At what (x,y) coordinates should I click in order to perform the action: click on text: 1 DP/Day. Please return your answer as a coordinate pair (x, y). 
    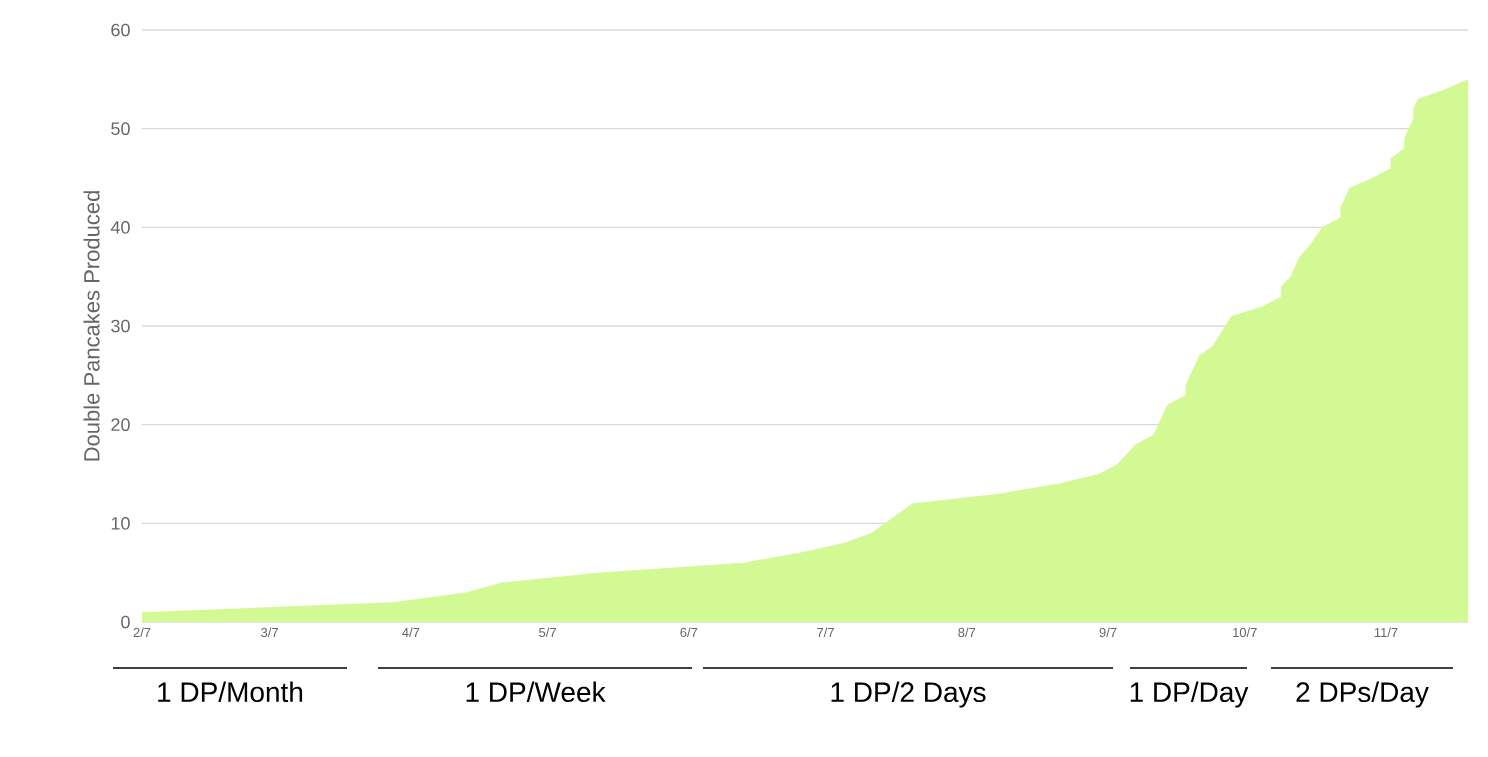
    Looking at the image, I should click on (1189, 694).